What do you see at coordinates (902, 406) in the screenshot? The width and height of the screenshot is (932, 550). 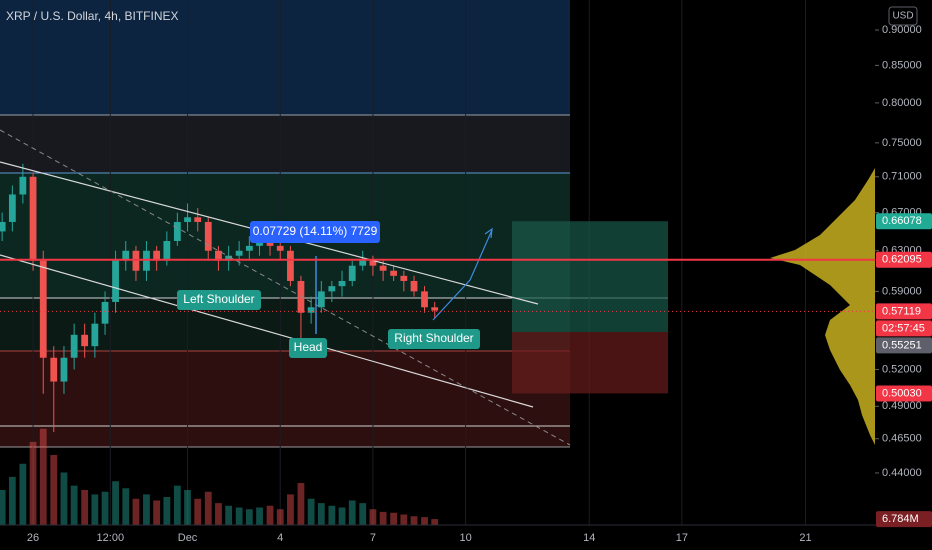 I see `y-tick-label: 0.49000` at bounding box center [902, 406].